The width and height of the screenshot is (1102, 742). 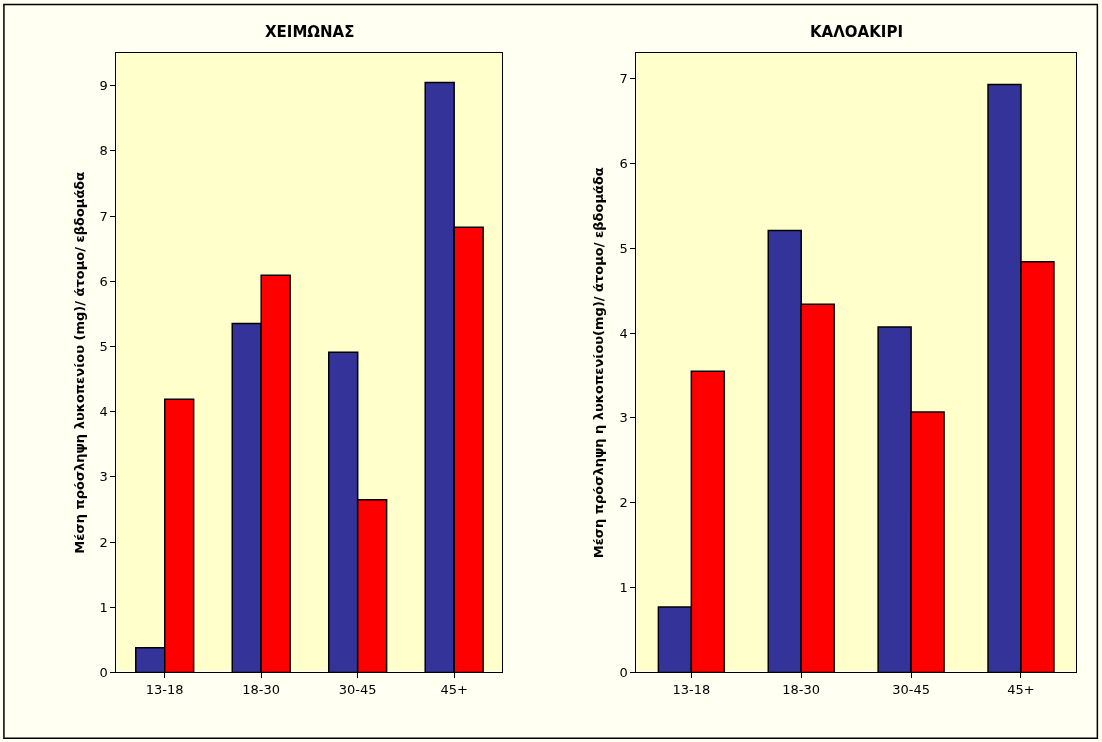 What do you see at coordinates (79, 362) in the screenshot?
I see `y-axis-title: Μέση πρόσληψη λυκοπενίου (mg)/ άτομο/ εβδομάδα` at bounding box center [79, 362].